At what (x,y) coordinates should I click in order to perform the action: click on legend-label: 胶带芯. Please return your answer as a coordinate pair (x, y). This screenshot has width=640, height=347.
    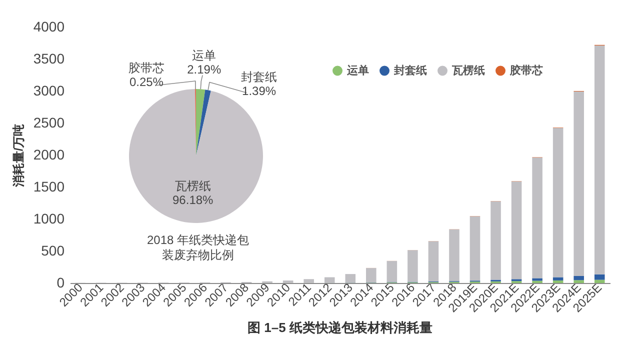
    Looking at the image, I should click on (526, 70).